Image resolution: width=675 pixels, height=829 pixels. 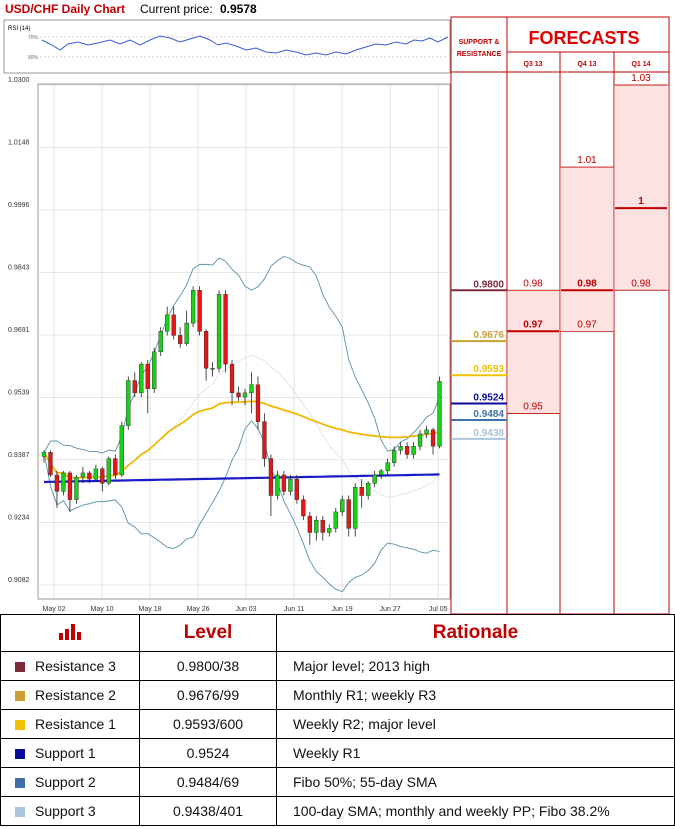 I want to click on row-rationale: Monthly R1; weekly R3, so click(x=475, y=695).